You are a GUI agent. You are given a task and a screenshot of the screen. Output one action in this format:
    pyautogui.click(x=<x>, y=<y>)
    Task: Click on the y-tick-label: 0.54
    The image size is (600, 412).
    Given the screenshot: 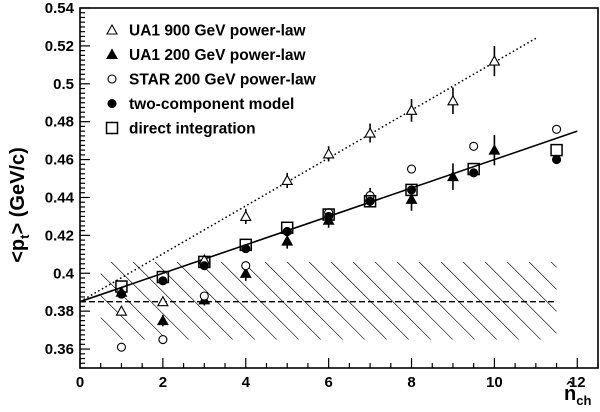 What is the action you would take?
    pyautogui.click(x=60, y=8)
    